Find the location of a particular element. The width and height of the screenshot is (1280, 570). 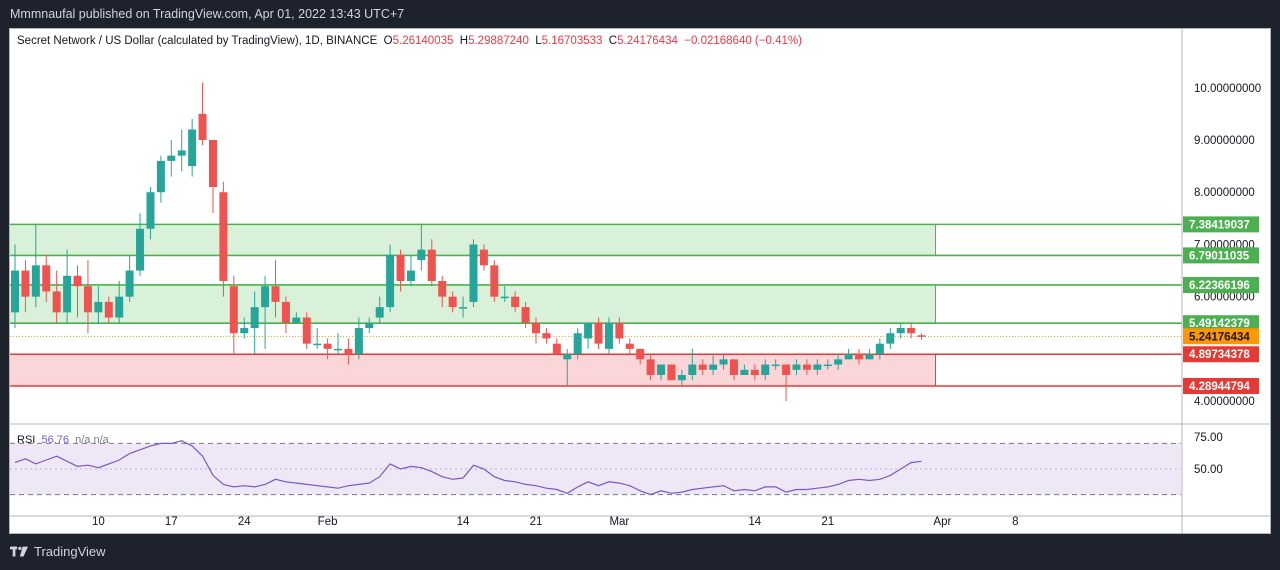

price-tag-1: 6.79011035 is located at coordinates (1219, 256).